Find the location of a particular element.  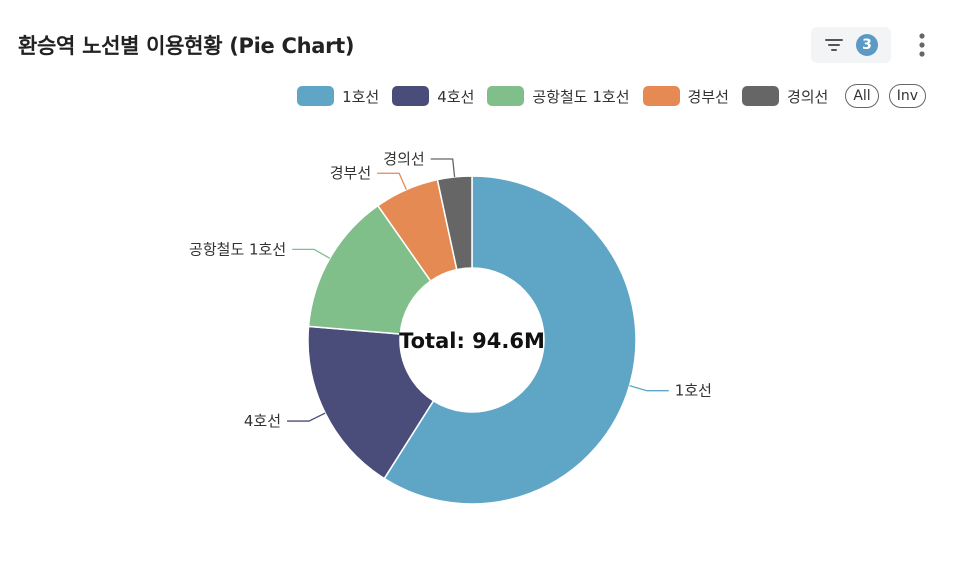

more-options-button is located at coordinates (922, 45).